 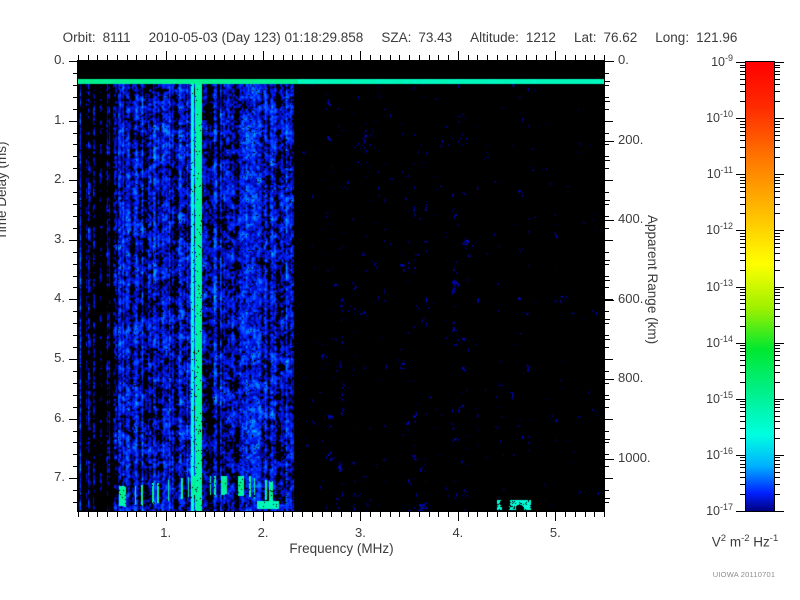 I want to click on y-major-tick-right-inner, so click(x=608, y=299).